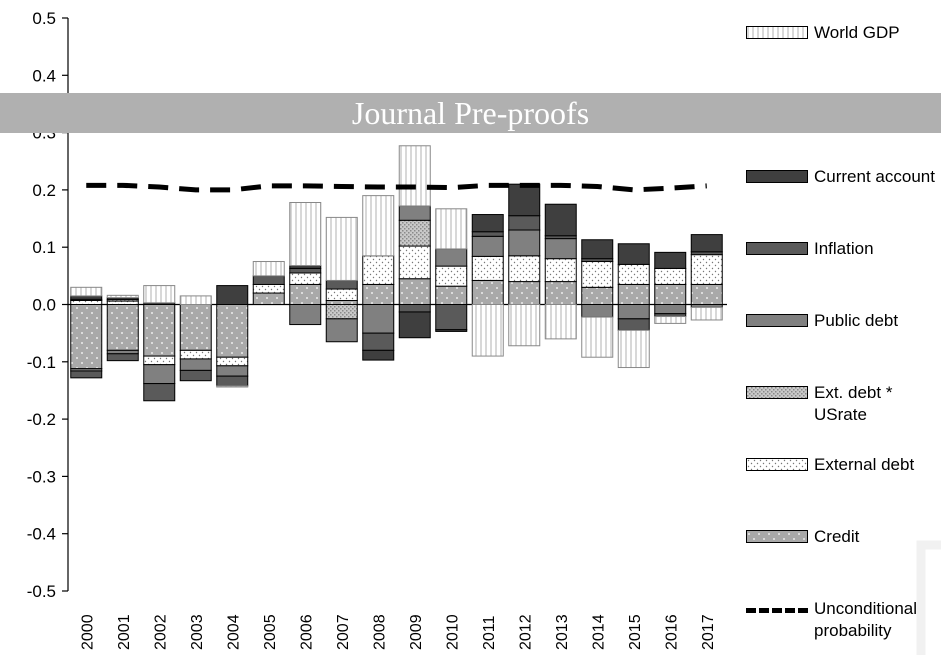  What do you see at coordinates (160, 632) in the screenshot?
I see `x-tick-label: 2002` at bounding box center [160, 632].